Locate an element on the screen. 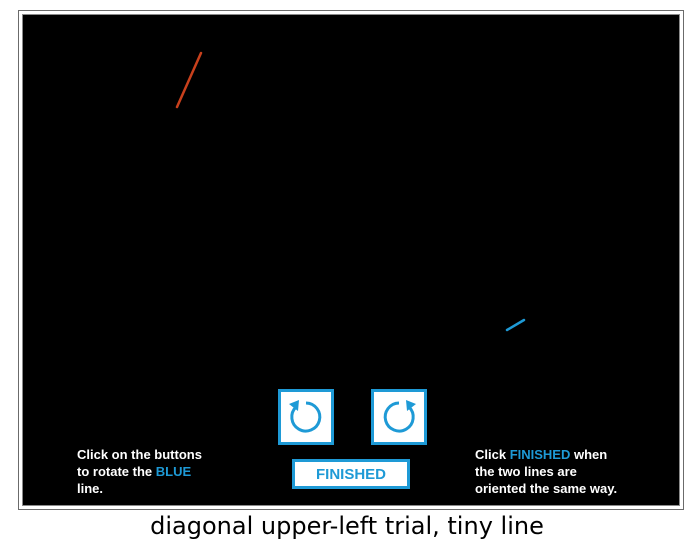  finished-button-label: FINISHED is located at coordinates (350, 474).